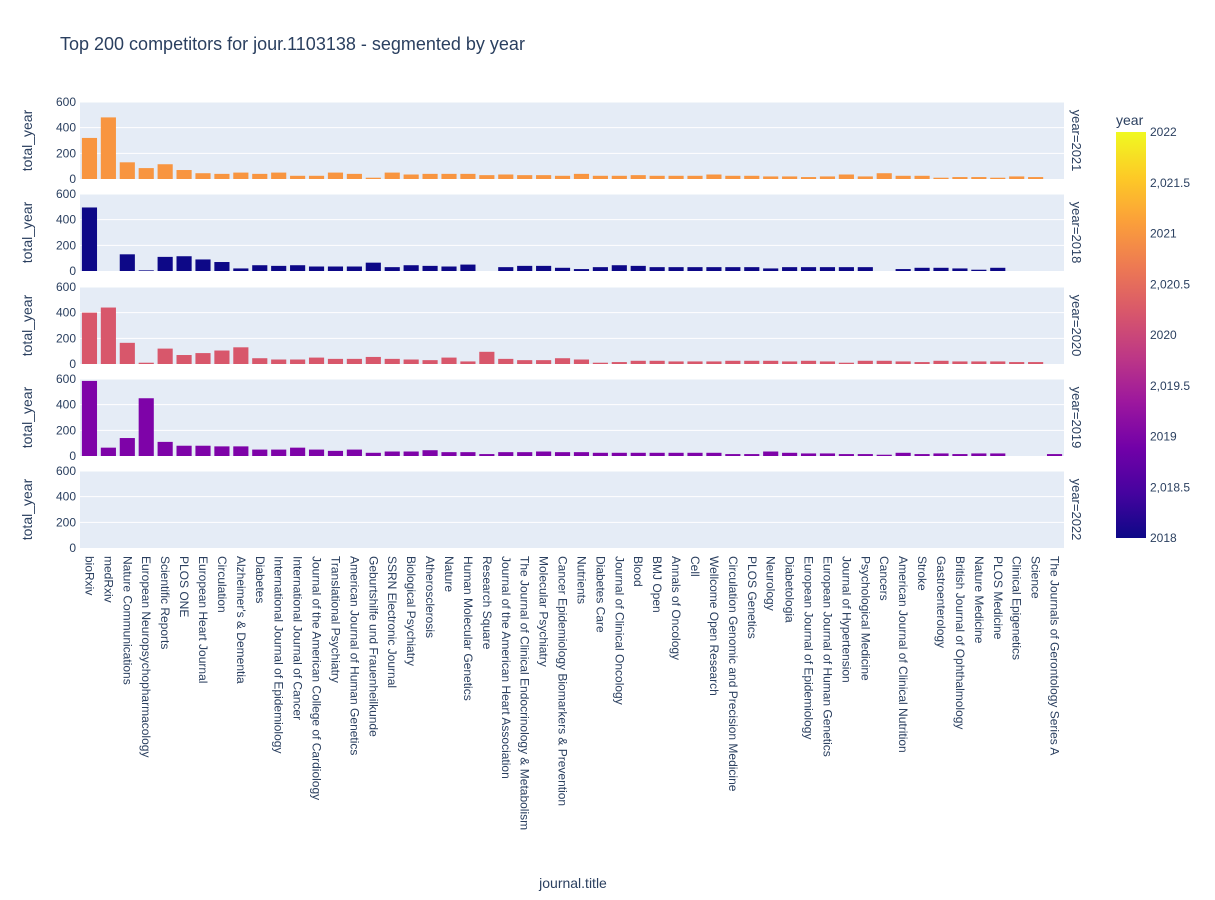  Describe the element at coordinates (165, 602) in the screenshot. I see `x-tick-label: Scientific Reports` at that location.